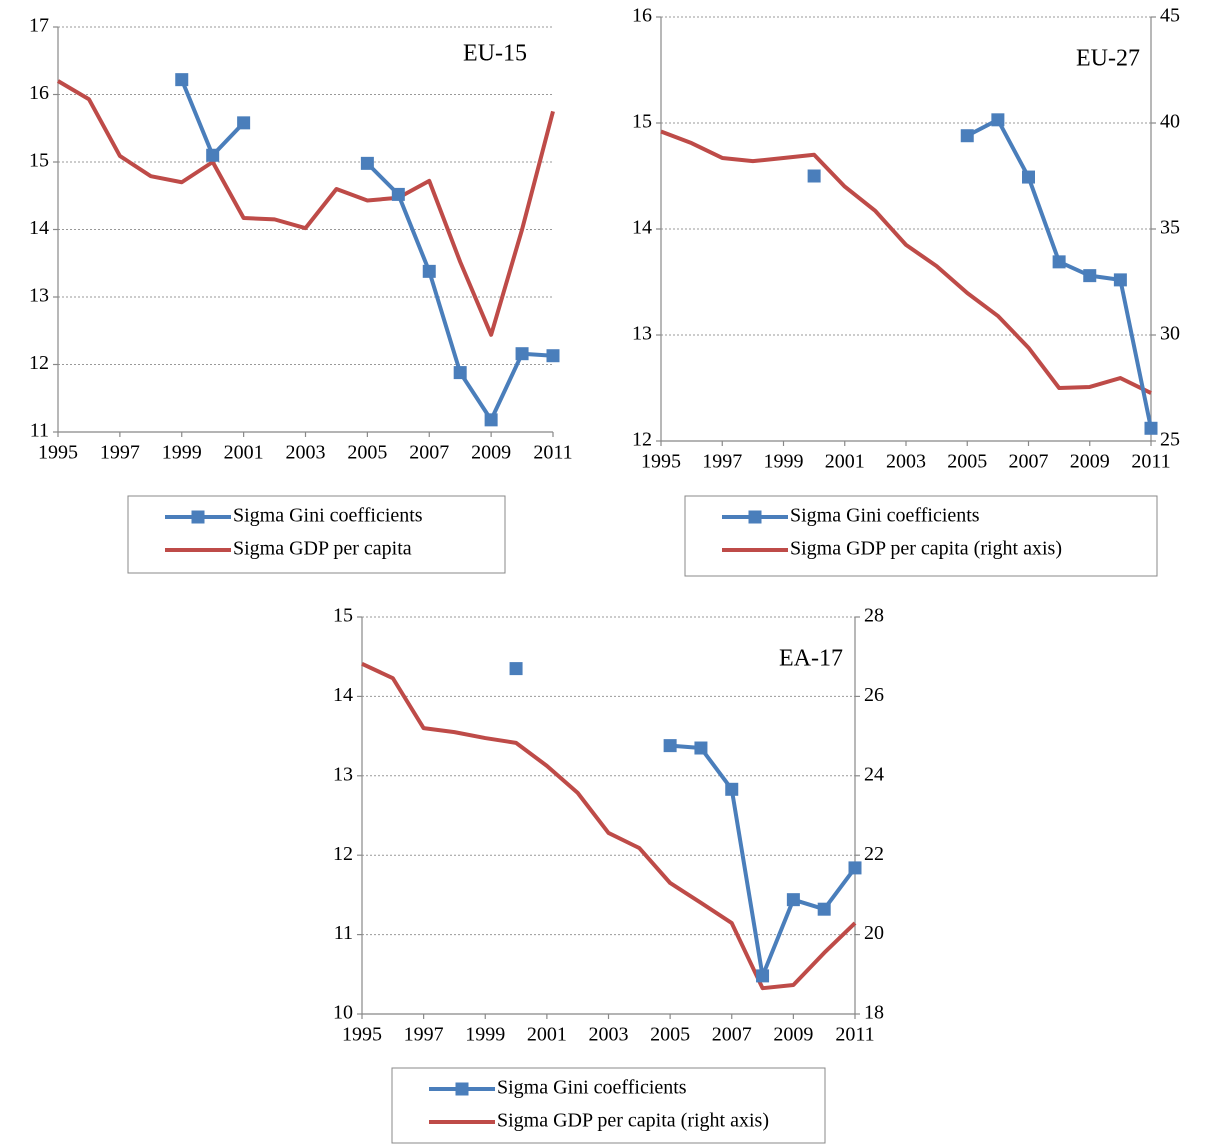 The height and width of the screenshot is (1147, 1229). What do you see at coordinates (874, 774) in the screenshot?
I see `y2-tick-label: 24` at bounding box center [874, 774].